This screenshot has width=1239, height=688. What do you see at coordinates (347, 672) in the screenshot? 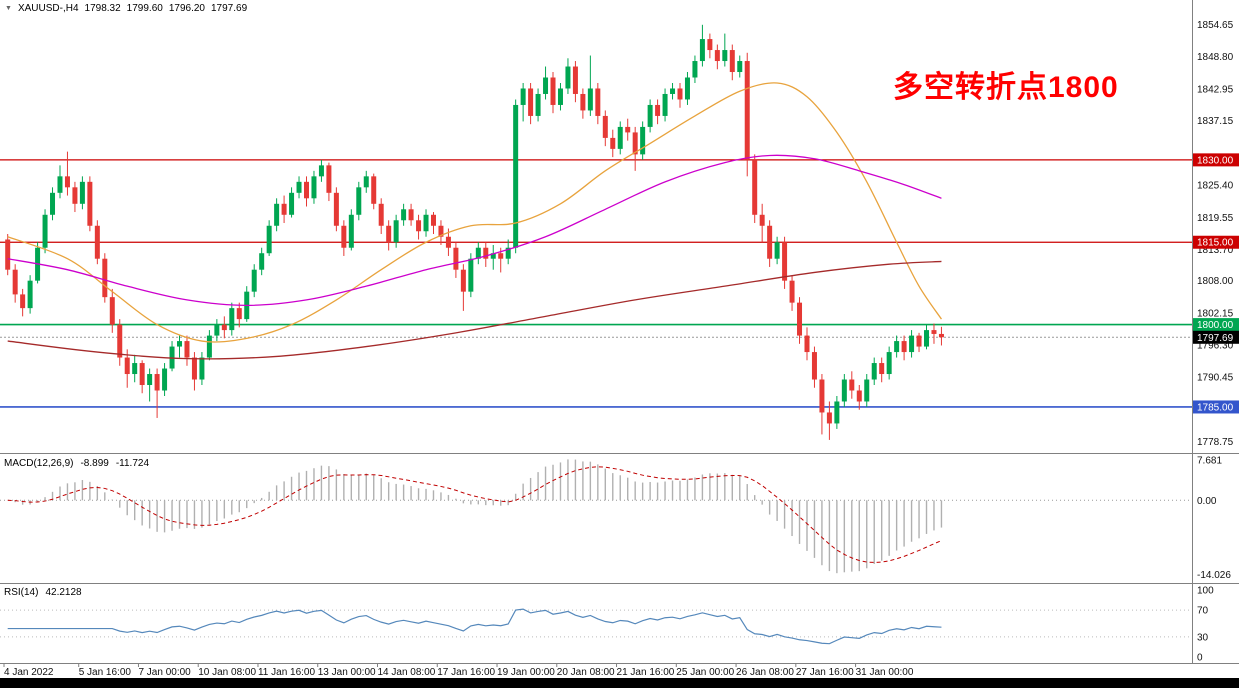
I see `time-axis-label: 13 Jan 00:00` at bounding box center [347, 672].